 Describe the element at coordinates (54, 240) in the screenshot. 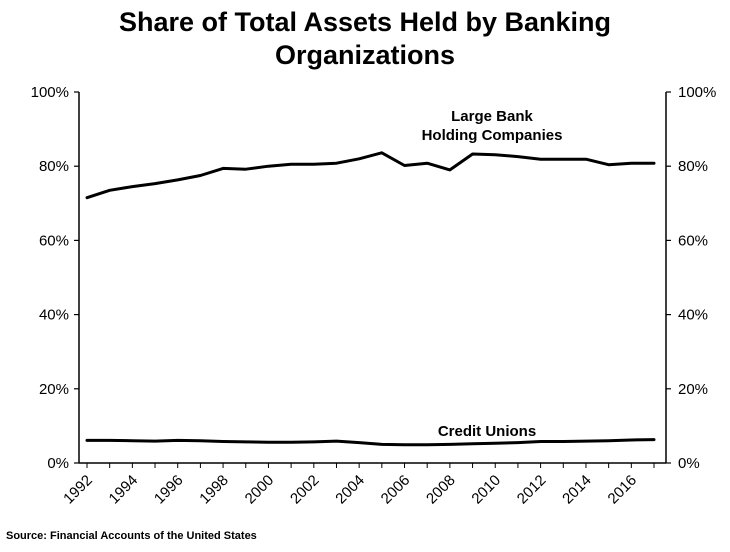

I see `y-tick-label-left: 60%` at that location.